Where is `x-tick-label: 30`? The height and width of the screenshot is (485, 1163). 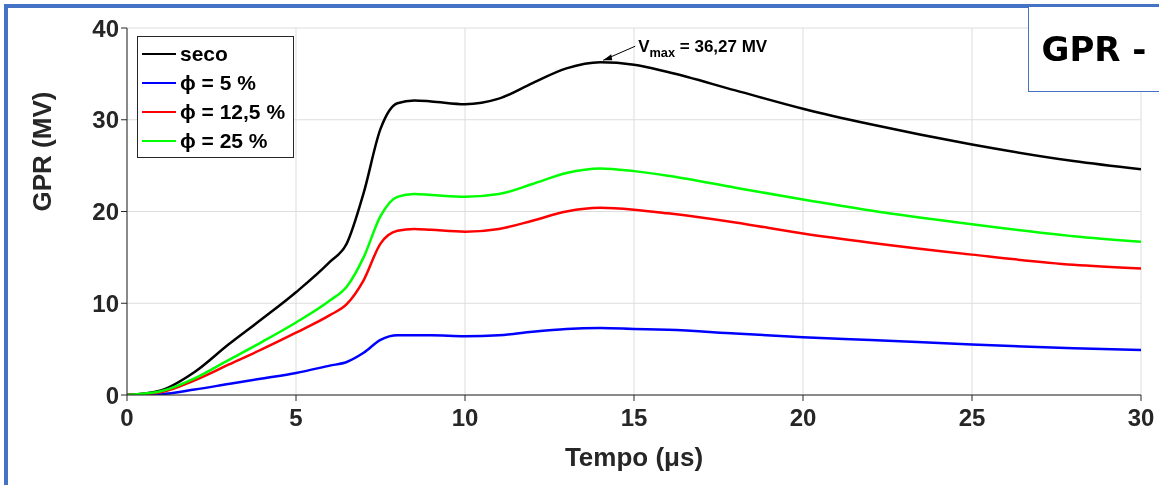
x-tick-label: 30 is located at coordinates (1141, 418).